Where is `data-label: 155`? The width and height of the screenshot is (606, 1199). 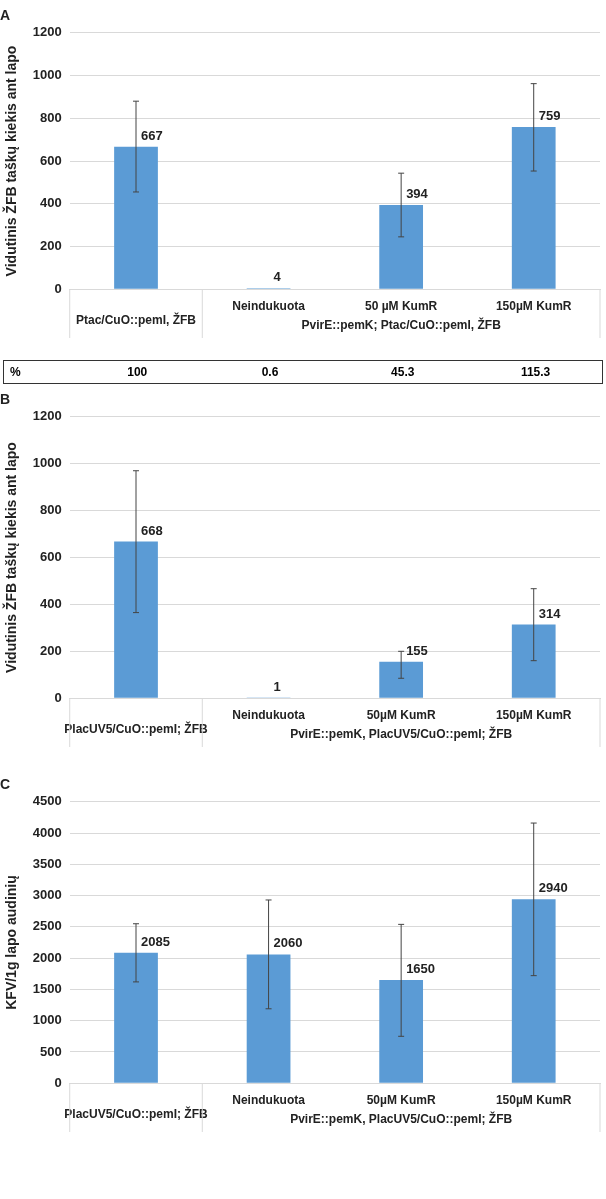 data-label: 155 is located at coordinates (417, 650).